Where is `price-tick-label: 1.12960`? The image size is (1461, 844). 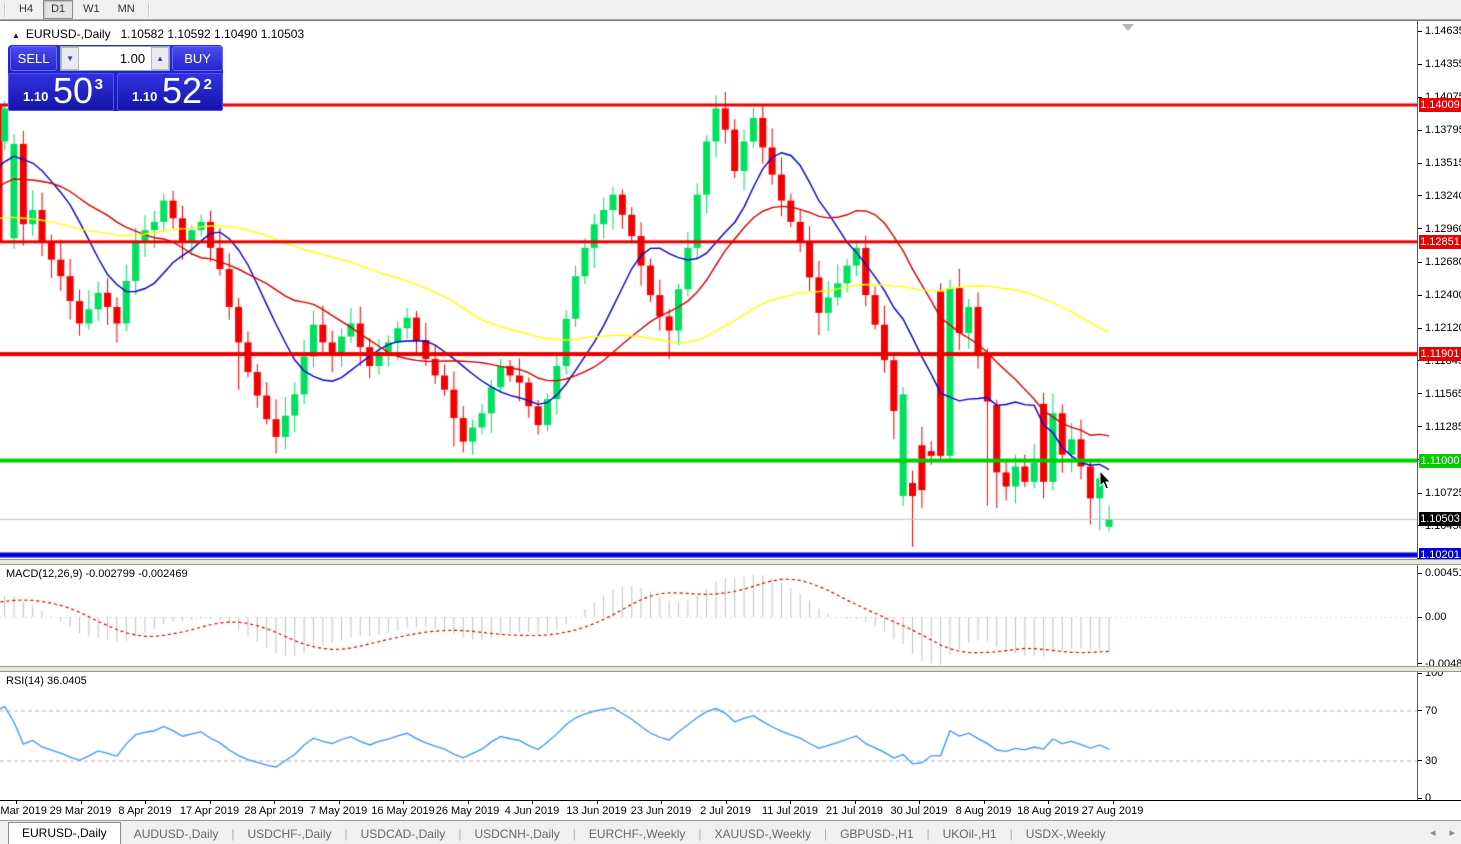
price-tick-label: 1.12960 is located at coordinates (1439, 229).